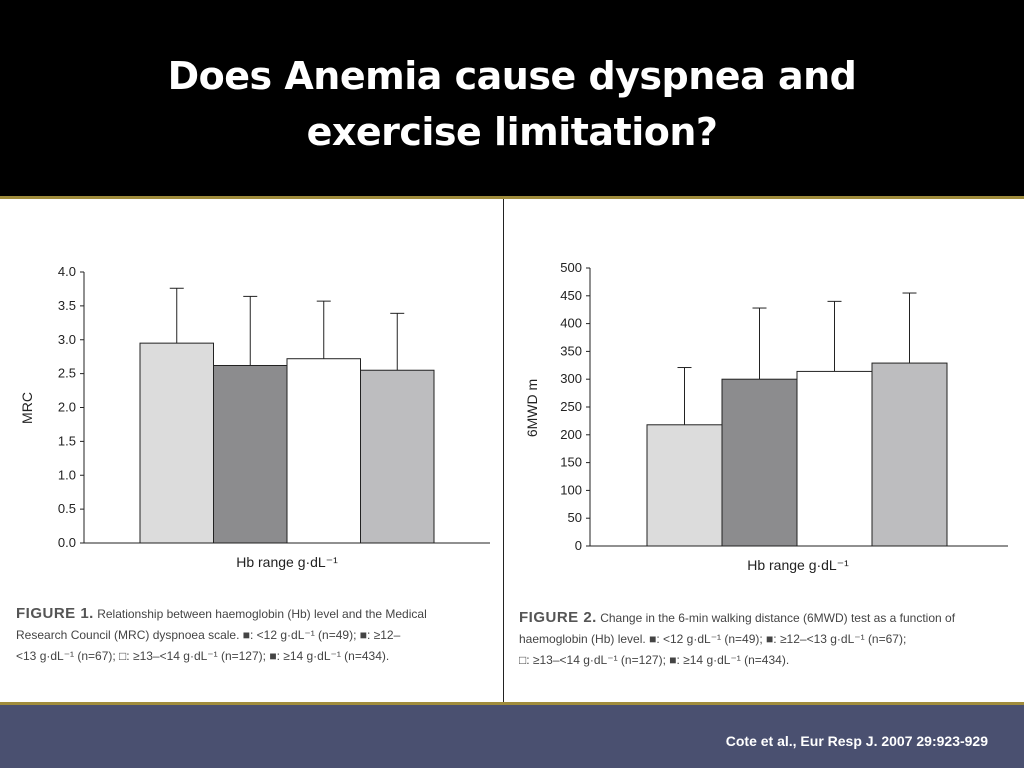  What do you see at coordinates (856, 741) in the screenshot?
I see `citation: Cote et al., Eur Resp J. 2007 29:923-929` at bounding box center [856, 741].